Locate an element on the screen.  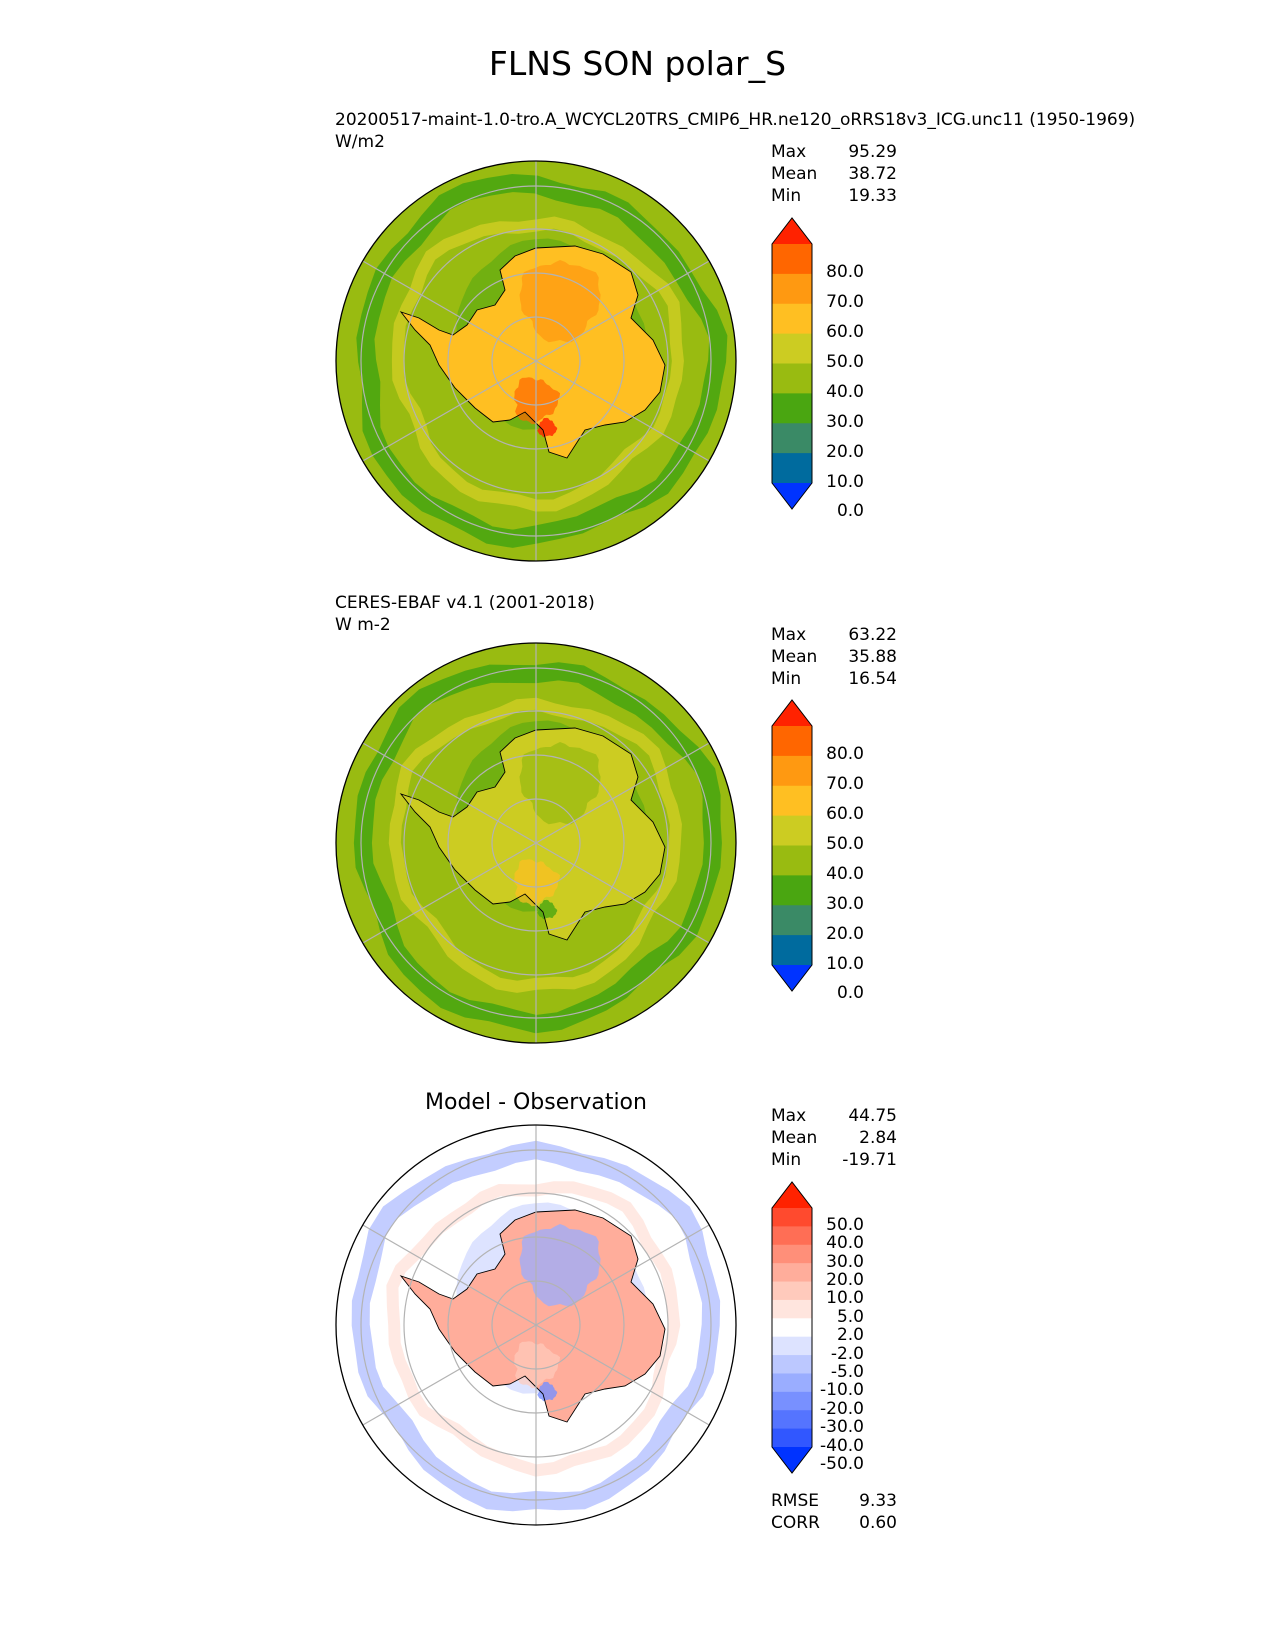
test-stat-mean: Mean 38.72 is located at coordinates (834, 174).